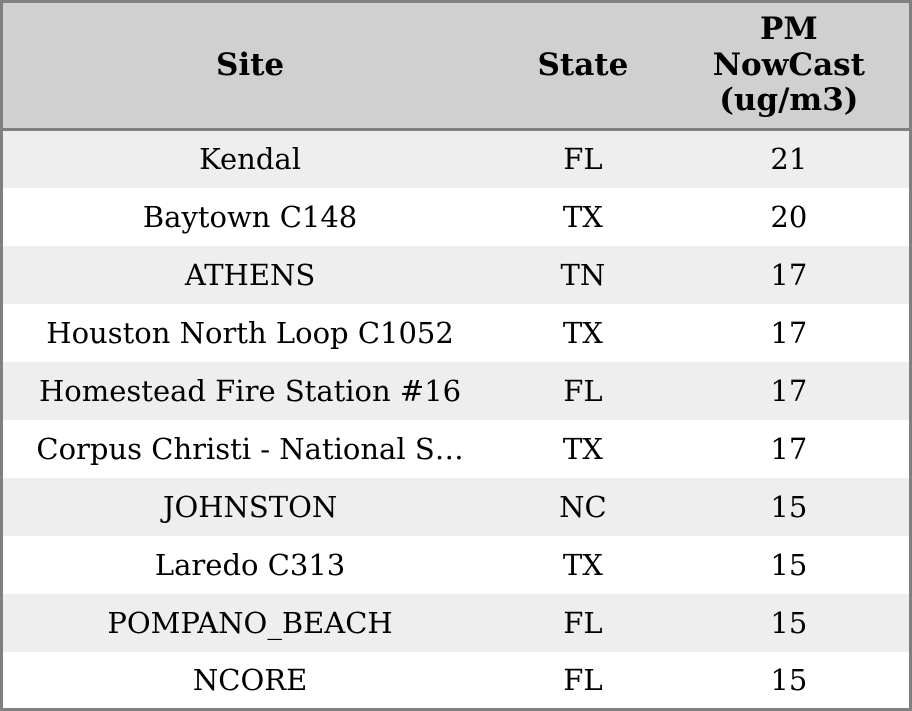  I want to click on table-row: Laredo C313 TX 15, so click(456, 564).